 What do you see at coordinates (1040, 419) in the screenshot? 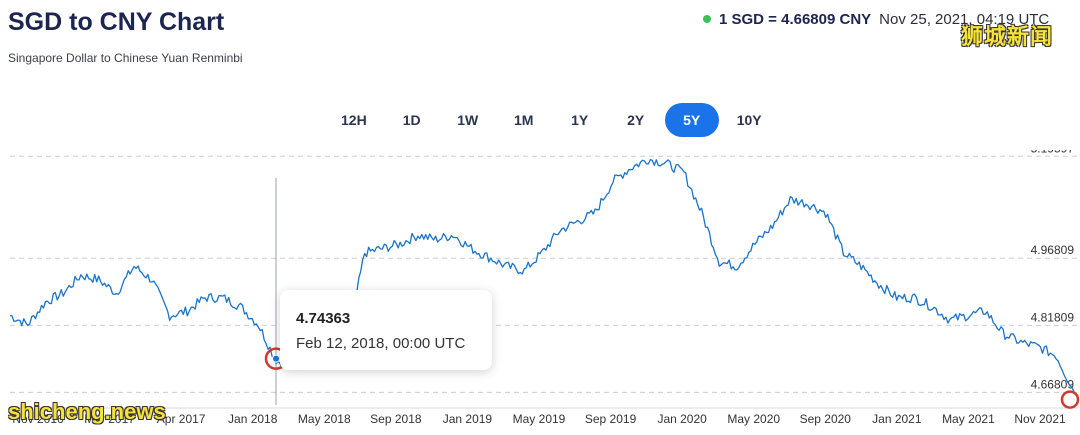
I see `x-tick-label: Nov 2021` at bounding box center [1040, 419].